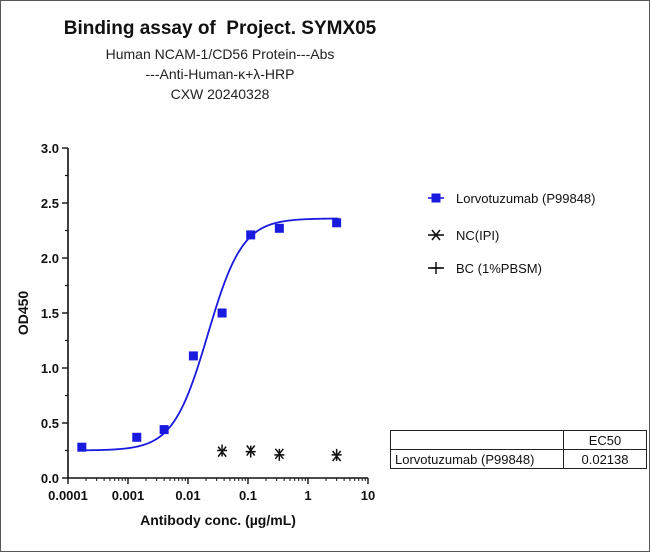 The image size is (650, 552). Describe the element at coordinates (50, 478) in the screenshot. I see `y-tick-label: 0.0` at that location.